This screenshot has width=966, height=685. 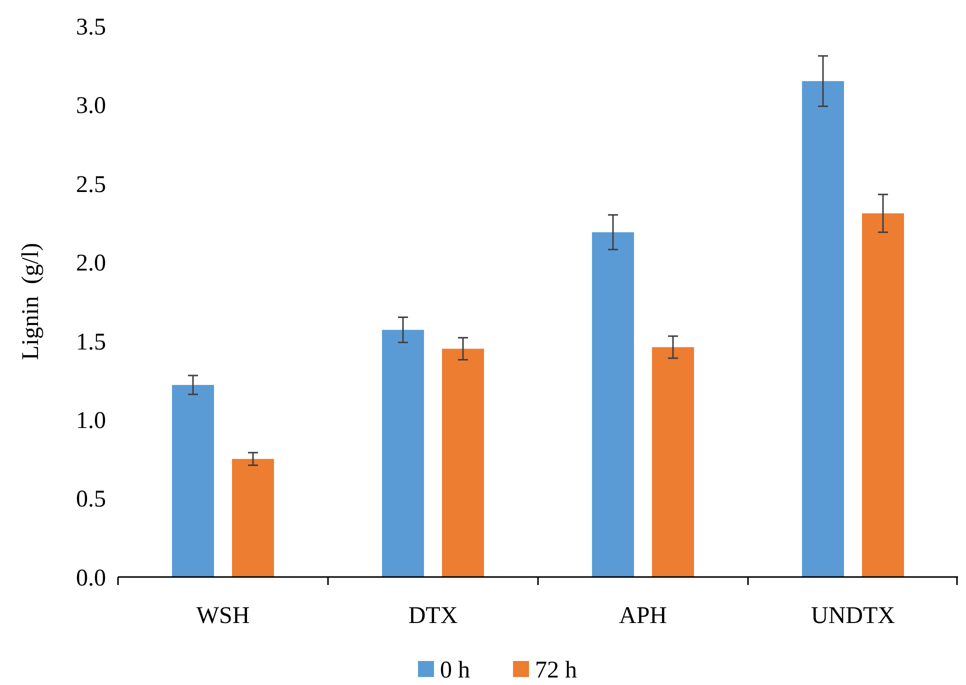 I want to click on y-tick-label: 3.5, so click(x=91, y=27).